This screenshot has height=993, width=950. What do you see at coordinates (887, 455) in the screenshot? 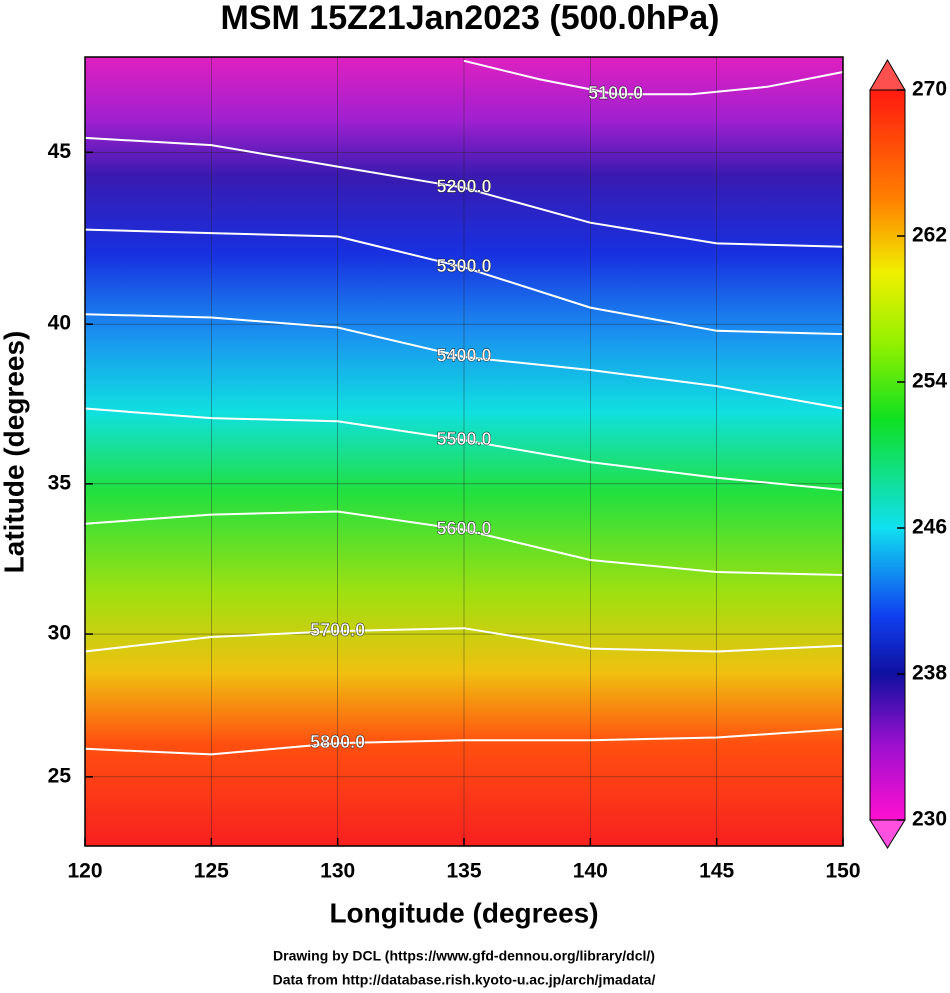
I see `colorbar` at bounding box center [887, 455].